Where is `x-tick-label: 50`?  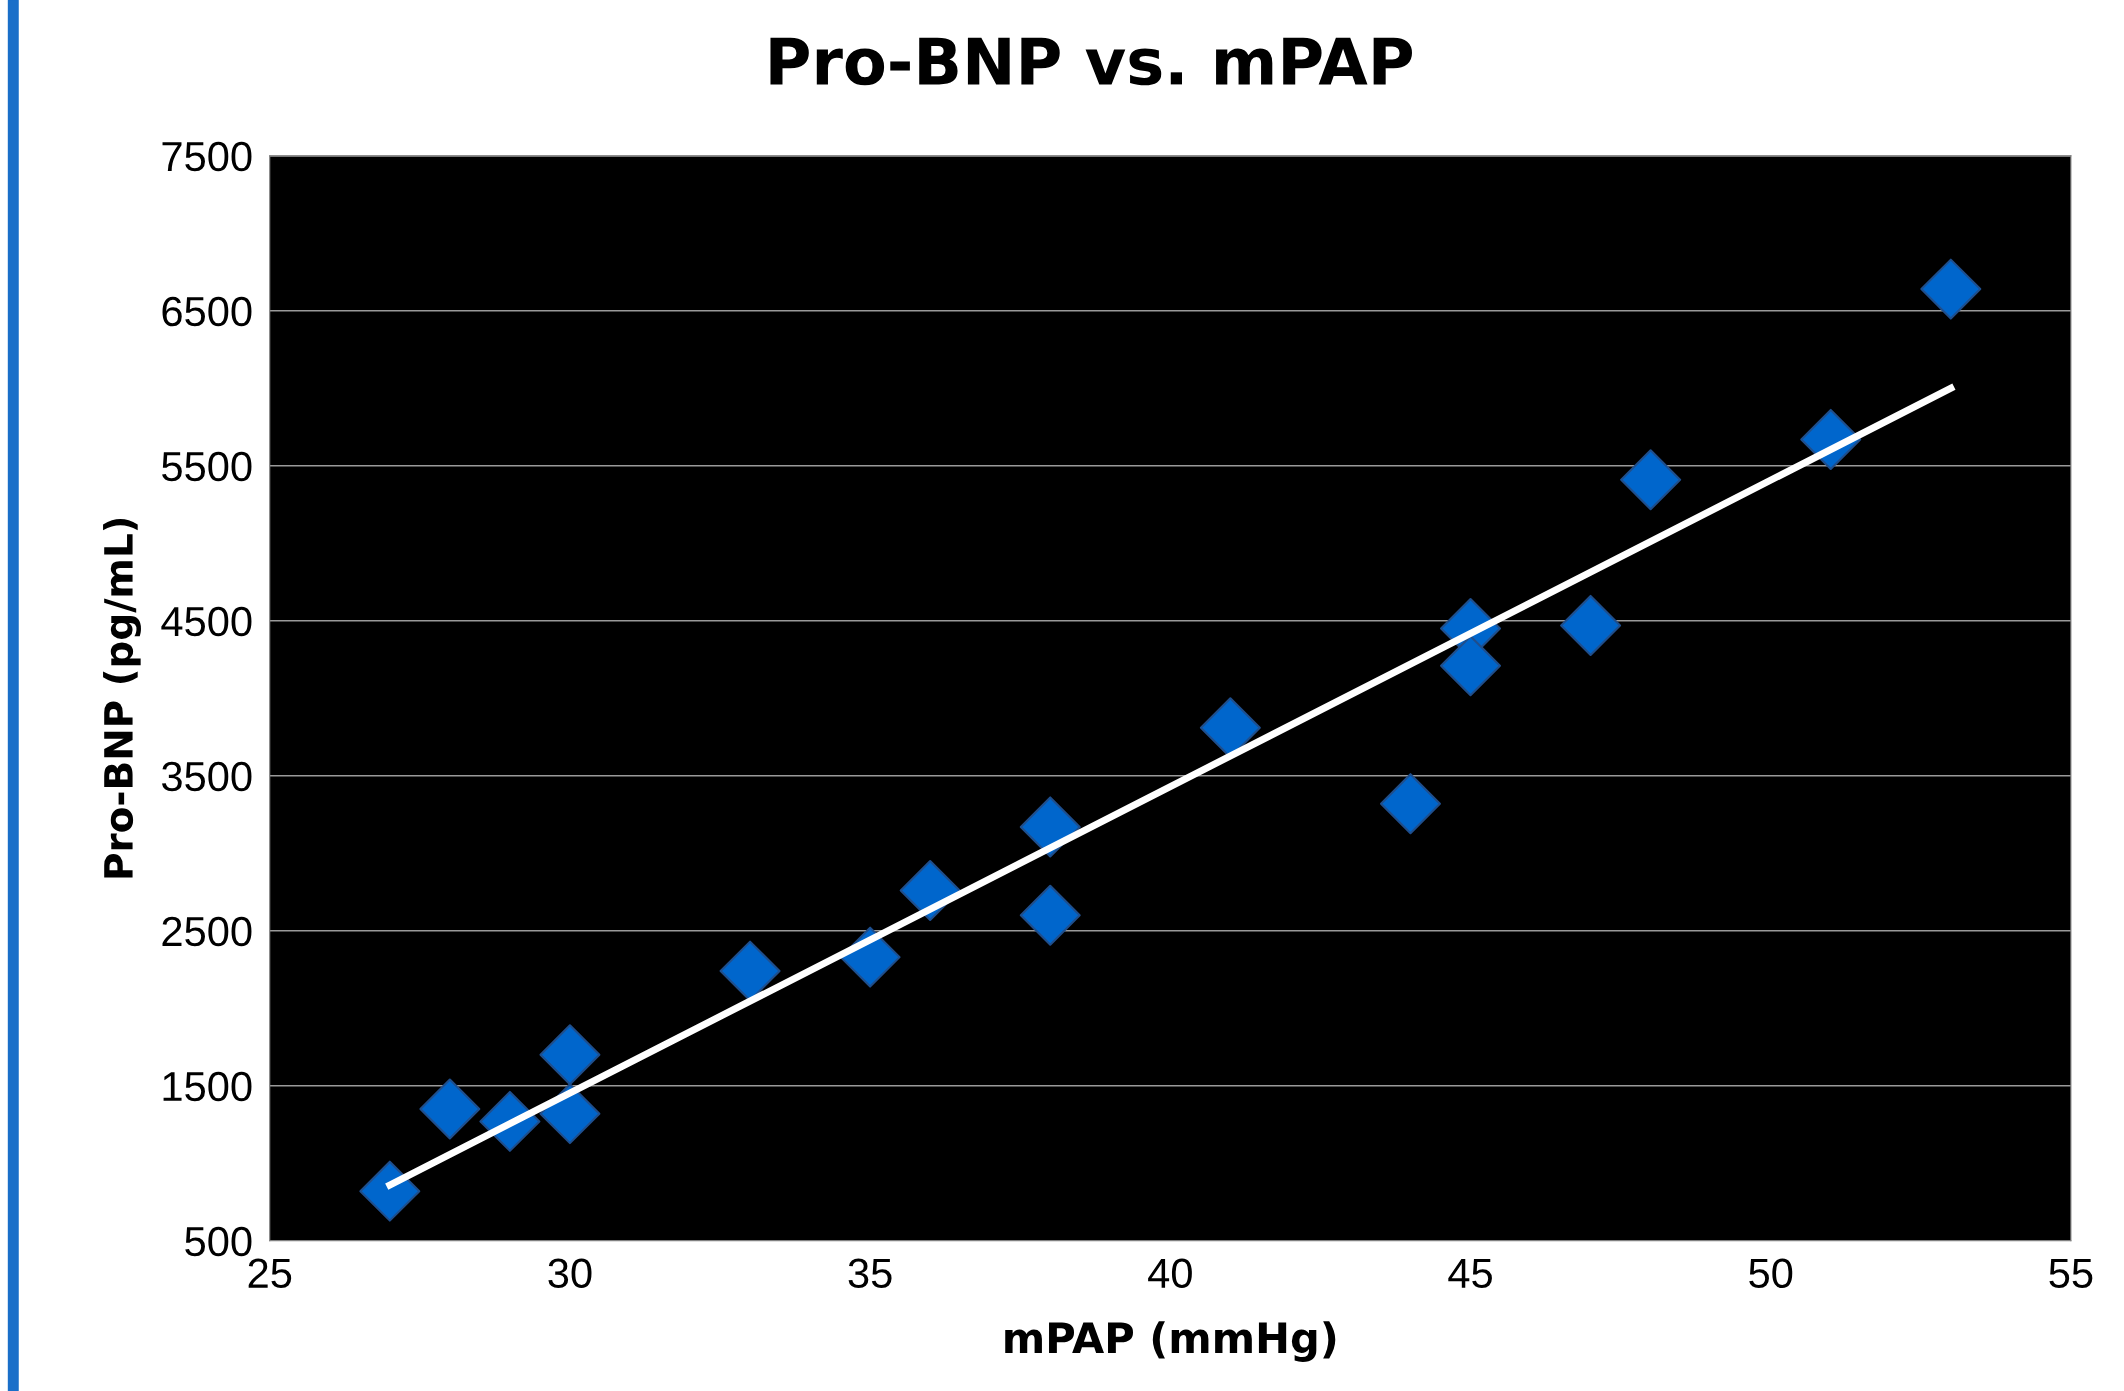 x-tick-label: 50 is located at coordinates (1771, 1273).